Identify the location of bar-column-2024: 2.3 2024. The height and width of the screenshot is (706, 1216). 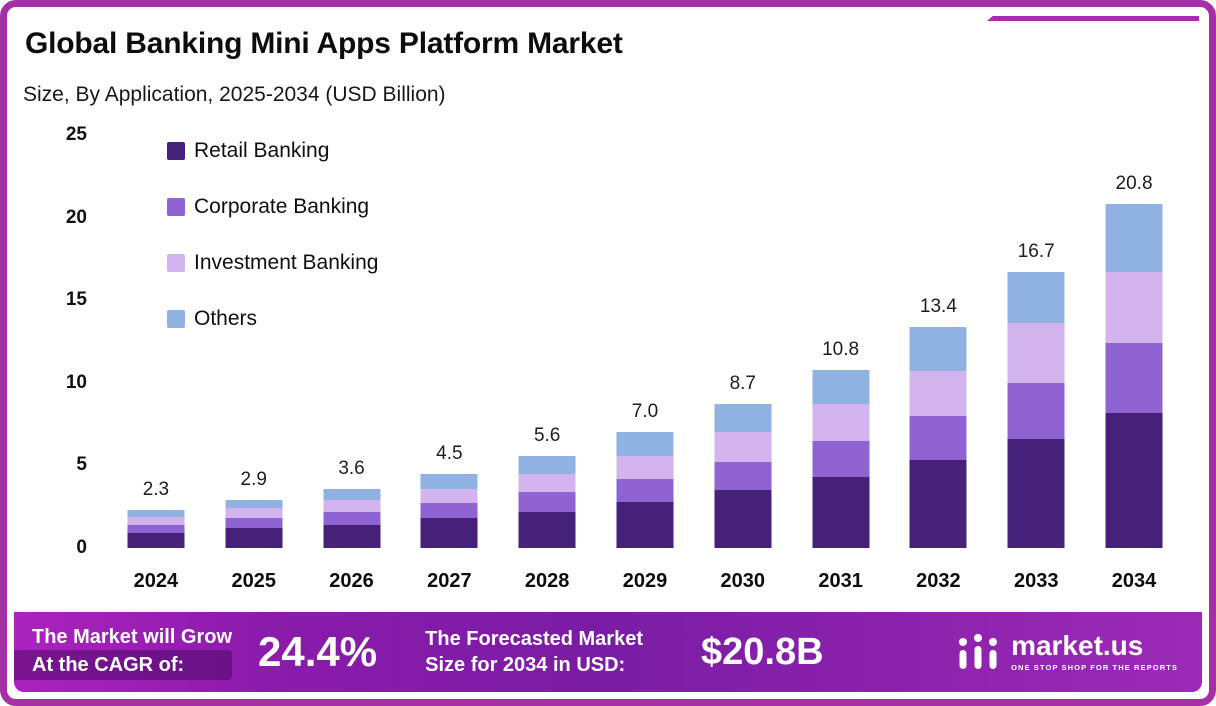
(156, 363).